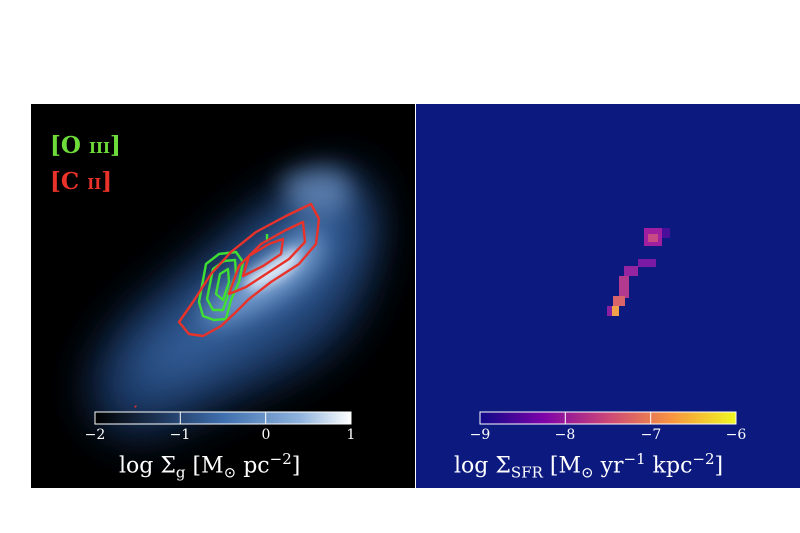 This screenshot has height=533, width=800. I want to click on gas-tick-label: −1, so click(180, 435).